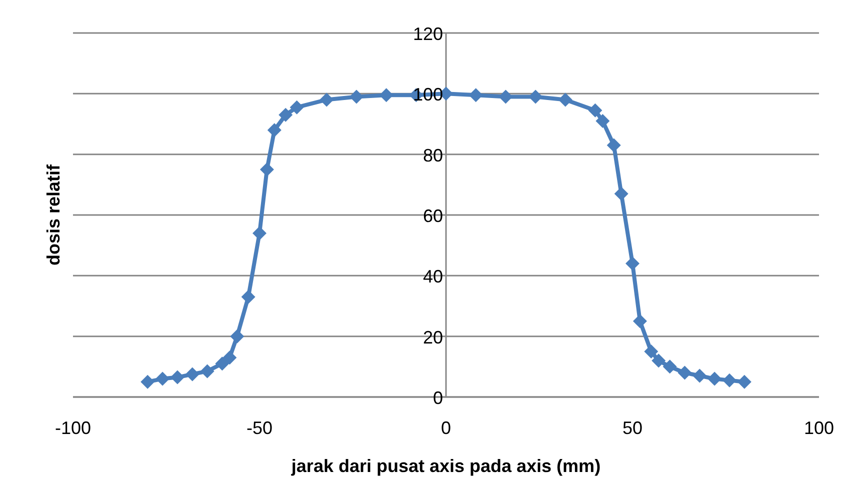 The width and height of the screenshot is (847, 500). I want to click on x-tick-label: 50, so click(632, 428).